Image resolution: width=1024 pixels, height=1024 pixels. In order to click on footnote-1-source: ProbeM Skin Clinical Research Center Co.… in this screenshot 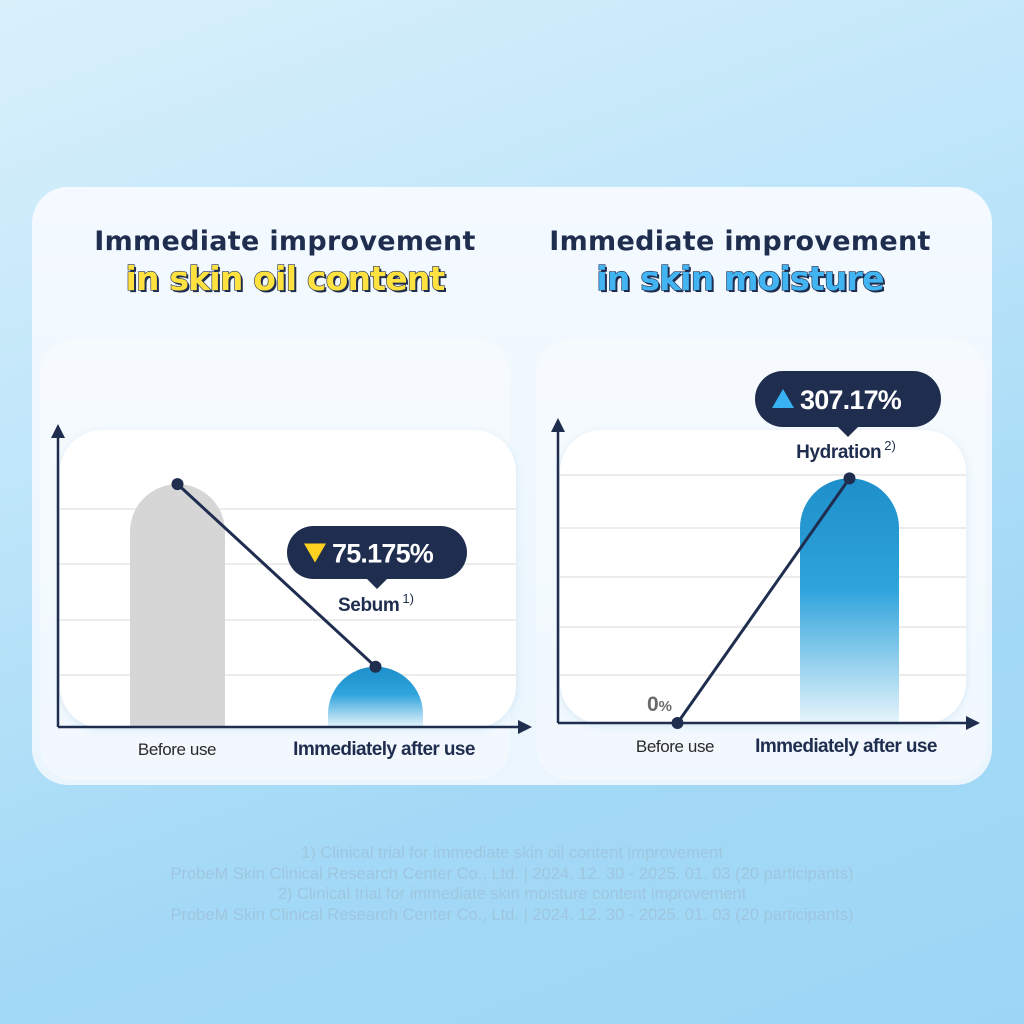, I will do `click(512, 873)`.